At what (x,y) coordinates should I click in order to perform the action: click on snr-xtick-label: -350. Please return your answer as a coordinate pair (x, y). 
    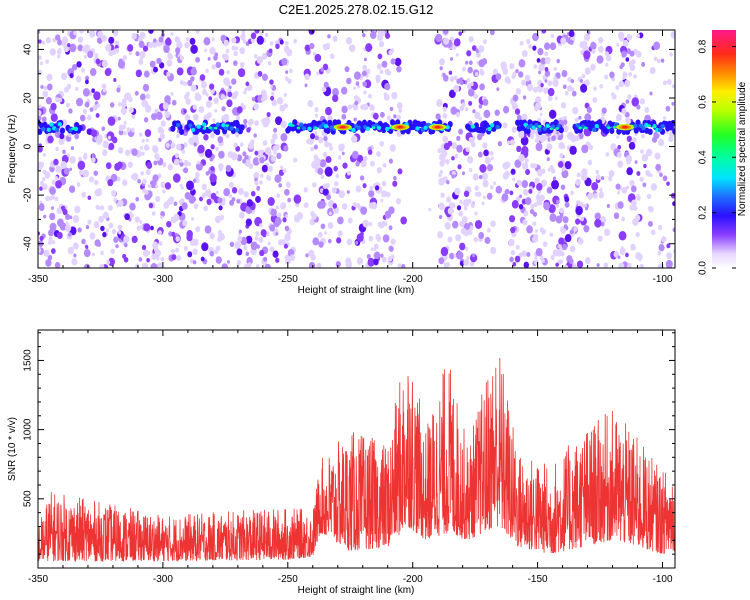
    Looking at the image, I should click on (38, 579).